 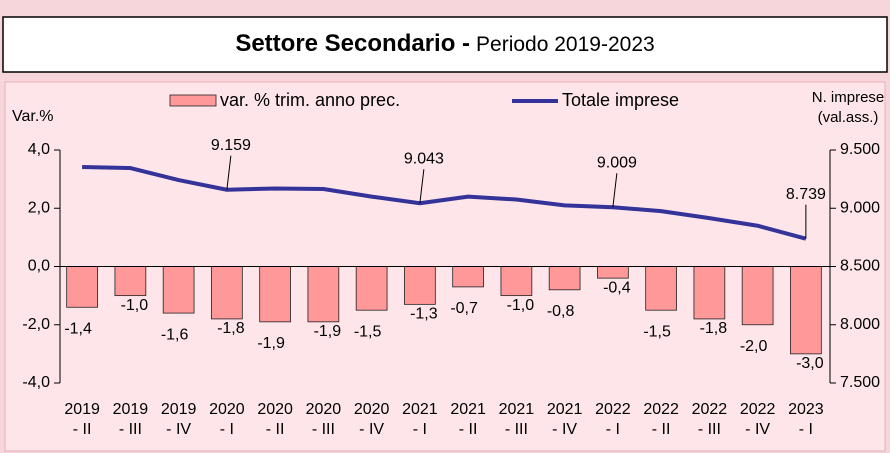 I want to click on bar-value-label: -0,4, so click(x=617, y=287).